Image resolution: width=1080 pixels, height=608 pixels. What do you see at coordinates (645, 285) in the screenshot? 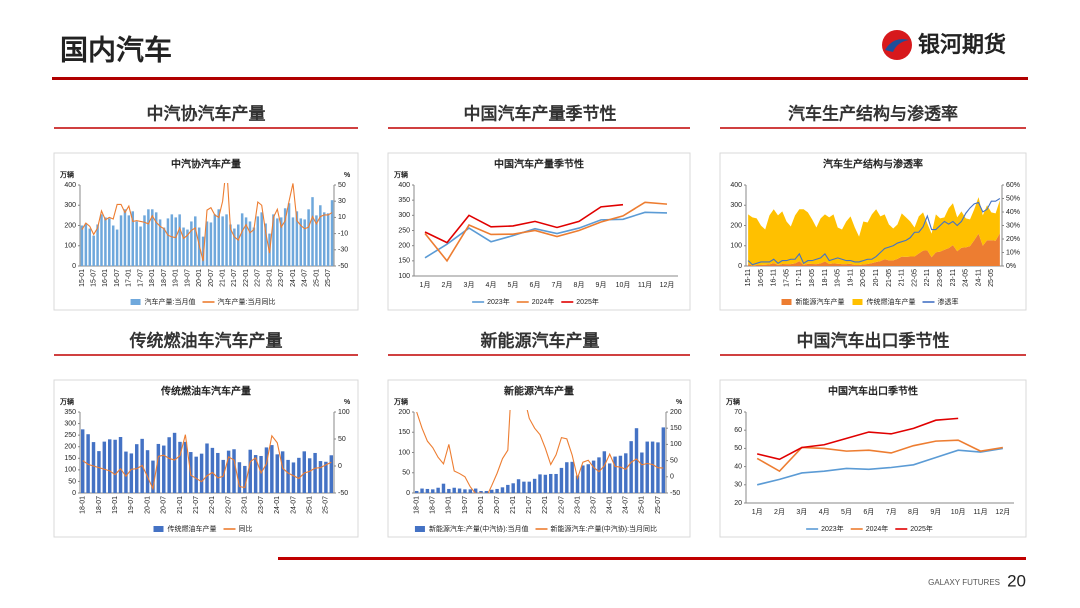
I see `x-tick-label: 11月` at bounding box center [645, 285].